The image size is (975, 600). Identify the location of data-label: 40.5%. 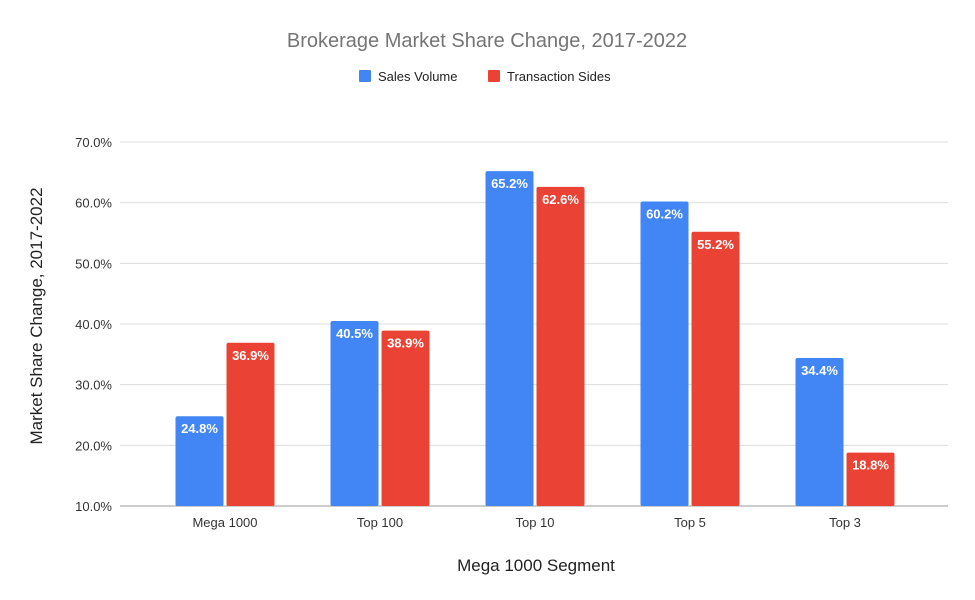
(354, 333).